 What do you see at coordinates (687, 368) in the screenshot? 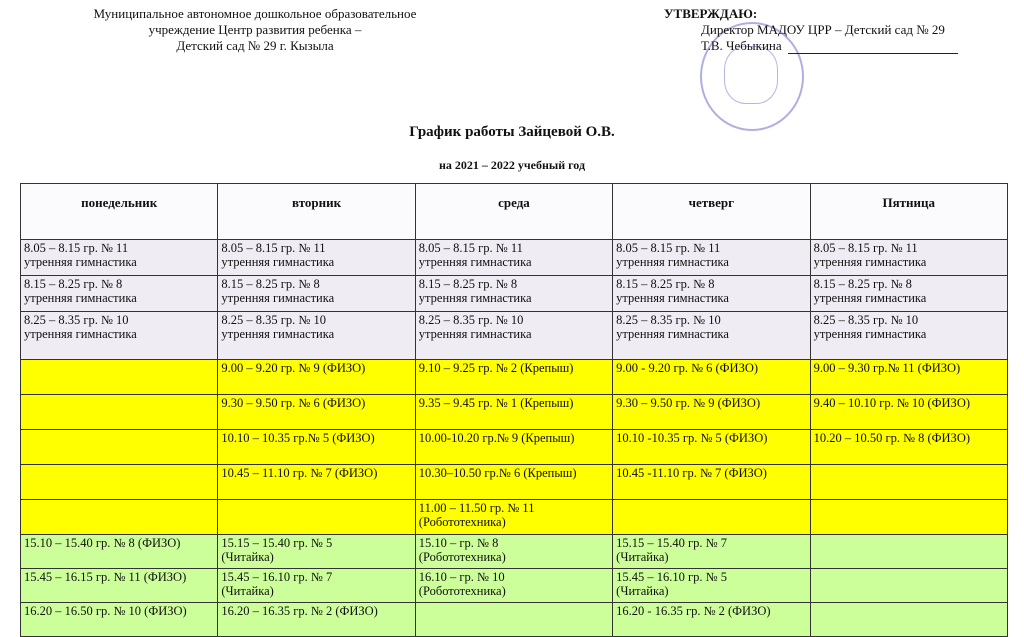
I see `cell-text: 9.00 - 9.20 гр. № 6 (ФИЗО)` at bounding box center [687, 368].